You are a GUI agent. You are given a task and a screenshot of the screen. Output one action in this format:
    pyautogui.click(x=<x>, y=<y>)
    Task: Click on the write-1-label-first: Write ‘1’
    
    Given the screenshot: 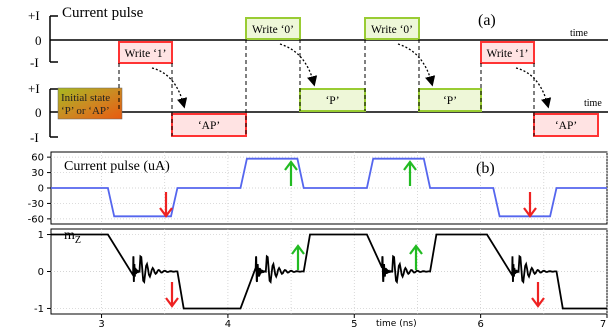 What is the action you would take?
    pyautogui.click(x=145, y=54)
    